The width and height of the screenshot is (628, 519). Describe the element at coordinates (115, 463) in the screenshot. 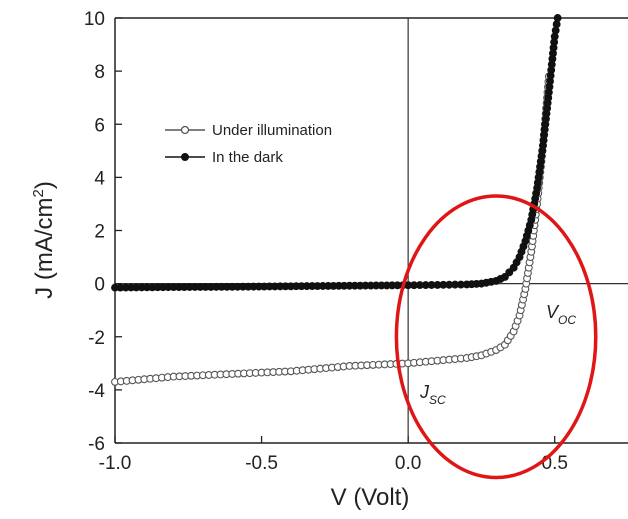

I see `x-tick-label: -1.0` at that location.